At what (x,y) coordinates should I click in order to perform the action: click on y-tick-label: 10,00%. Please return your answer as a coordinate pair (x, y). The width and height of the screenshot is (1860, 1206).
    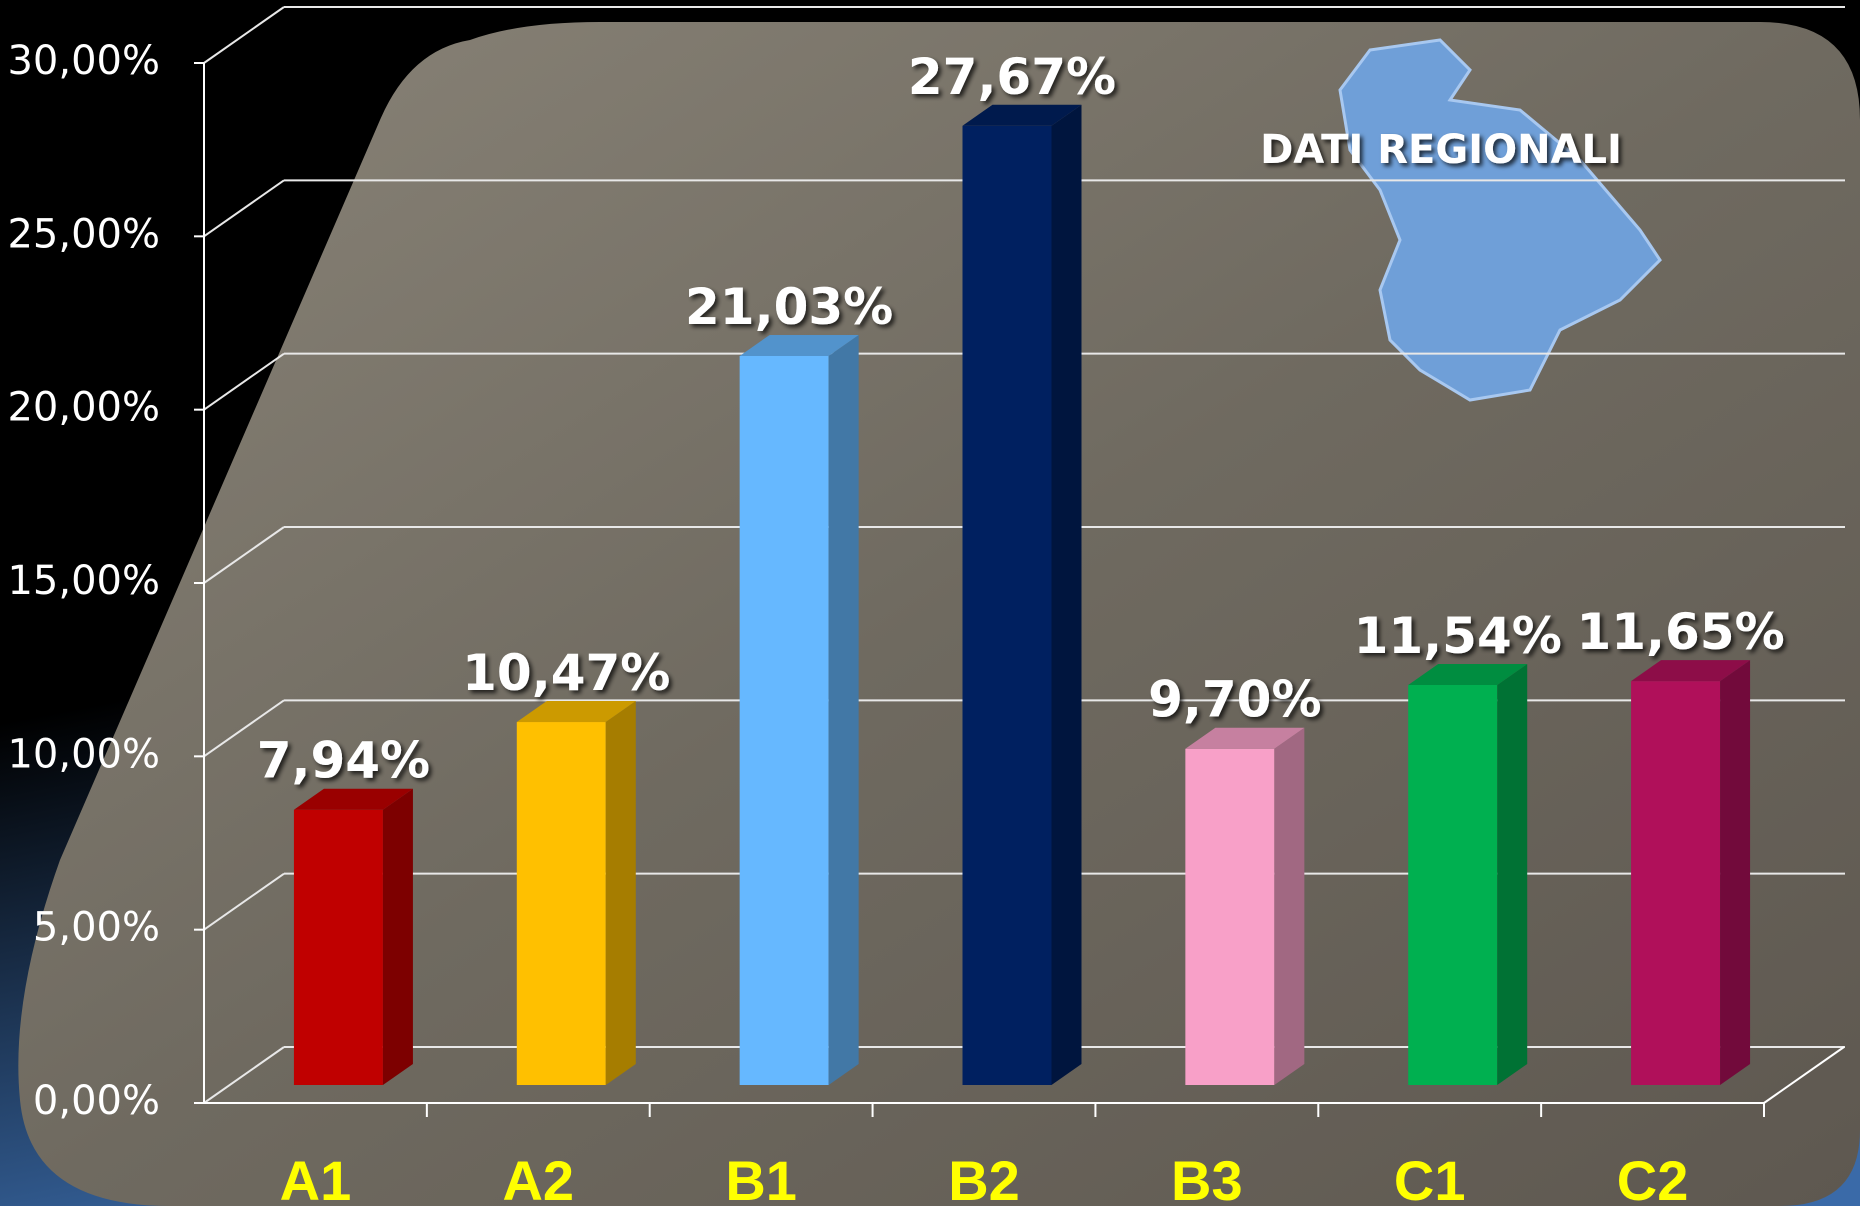
    Looking at the image, I should click on (83, 754).